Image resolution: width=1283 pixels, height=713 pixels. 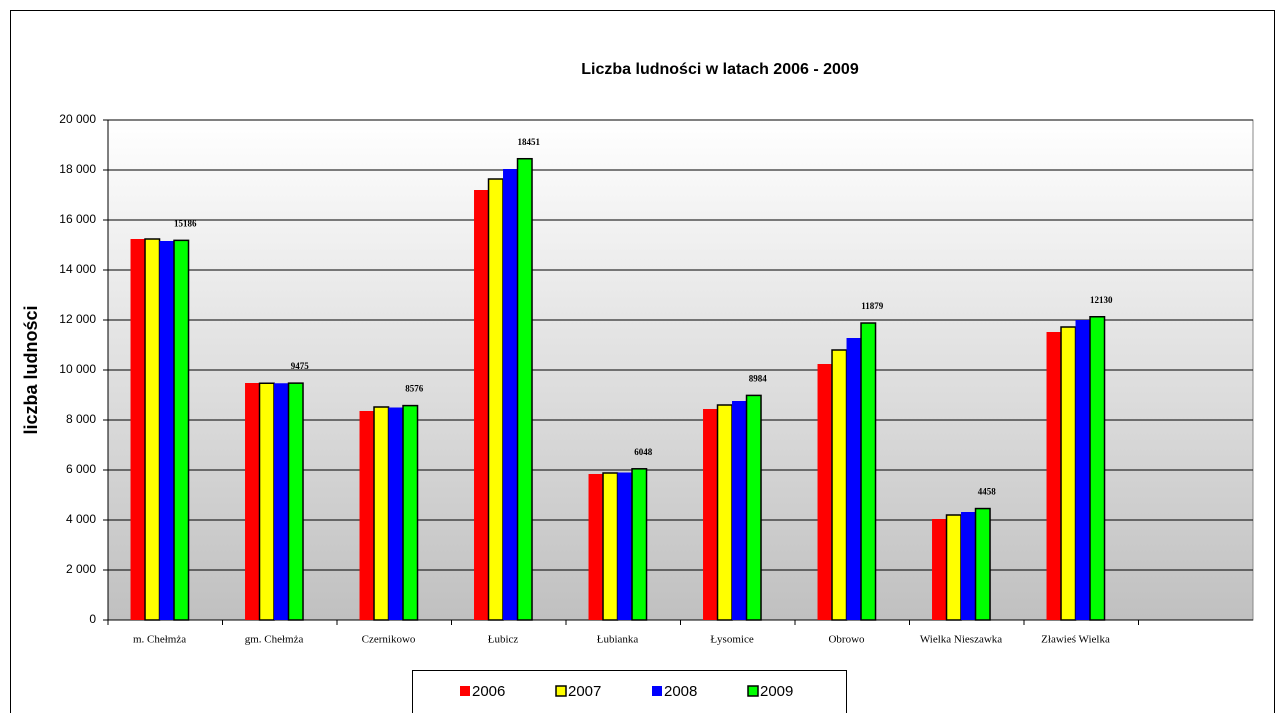 What do you see at coordinates (274, 640) in the screenshot?
I see `x-tick-label: gm. Chełmża` at bounding box center [274, 640].